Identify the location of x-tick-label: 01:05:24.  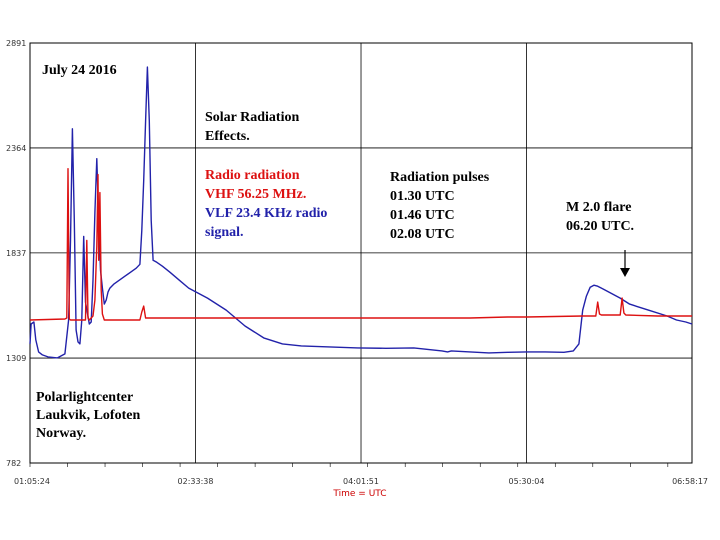
(32, 481).